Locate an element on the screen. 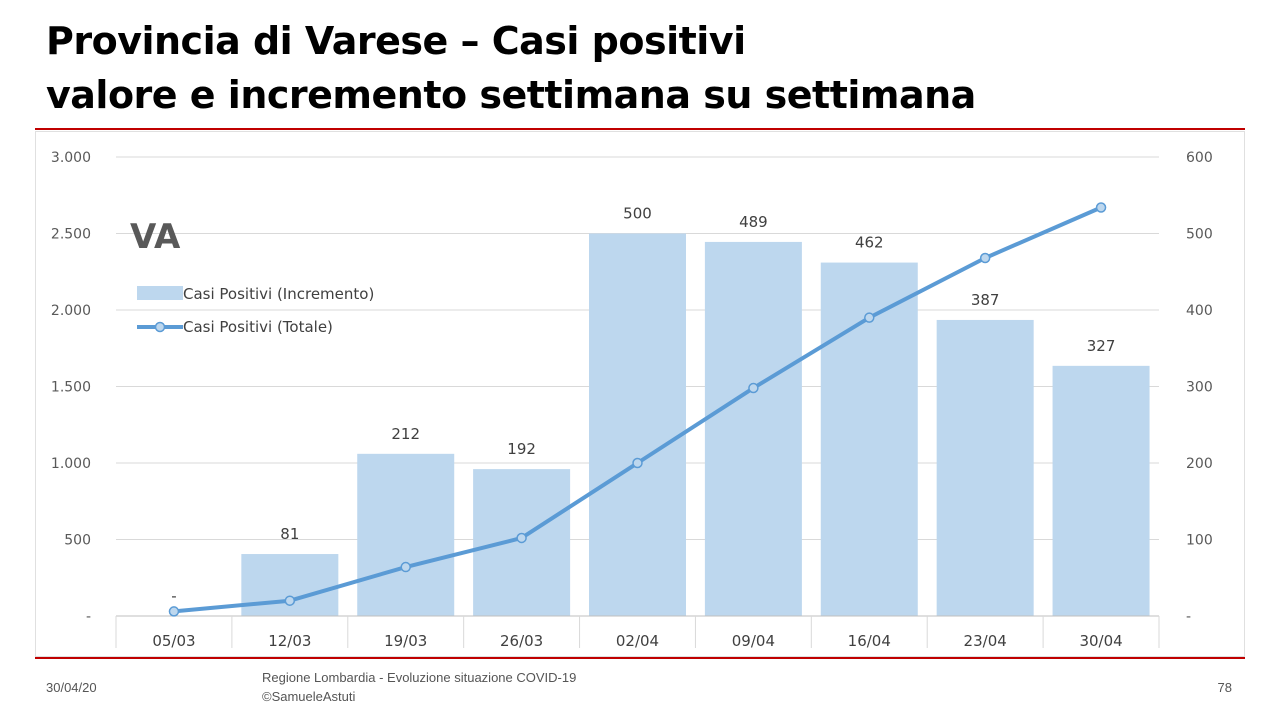 The width and height of the screenshot is (1280, 720). left-axis-tick-label: 1.500 is located at coordinates (71, 388).